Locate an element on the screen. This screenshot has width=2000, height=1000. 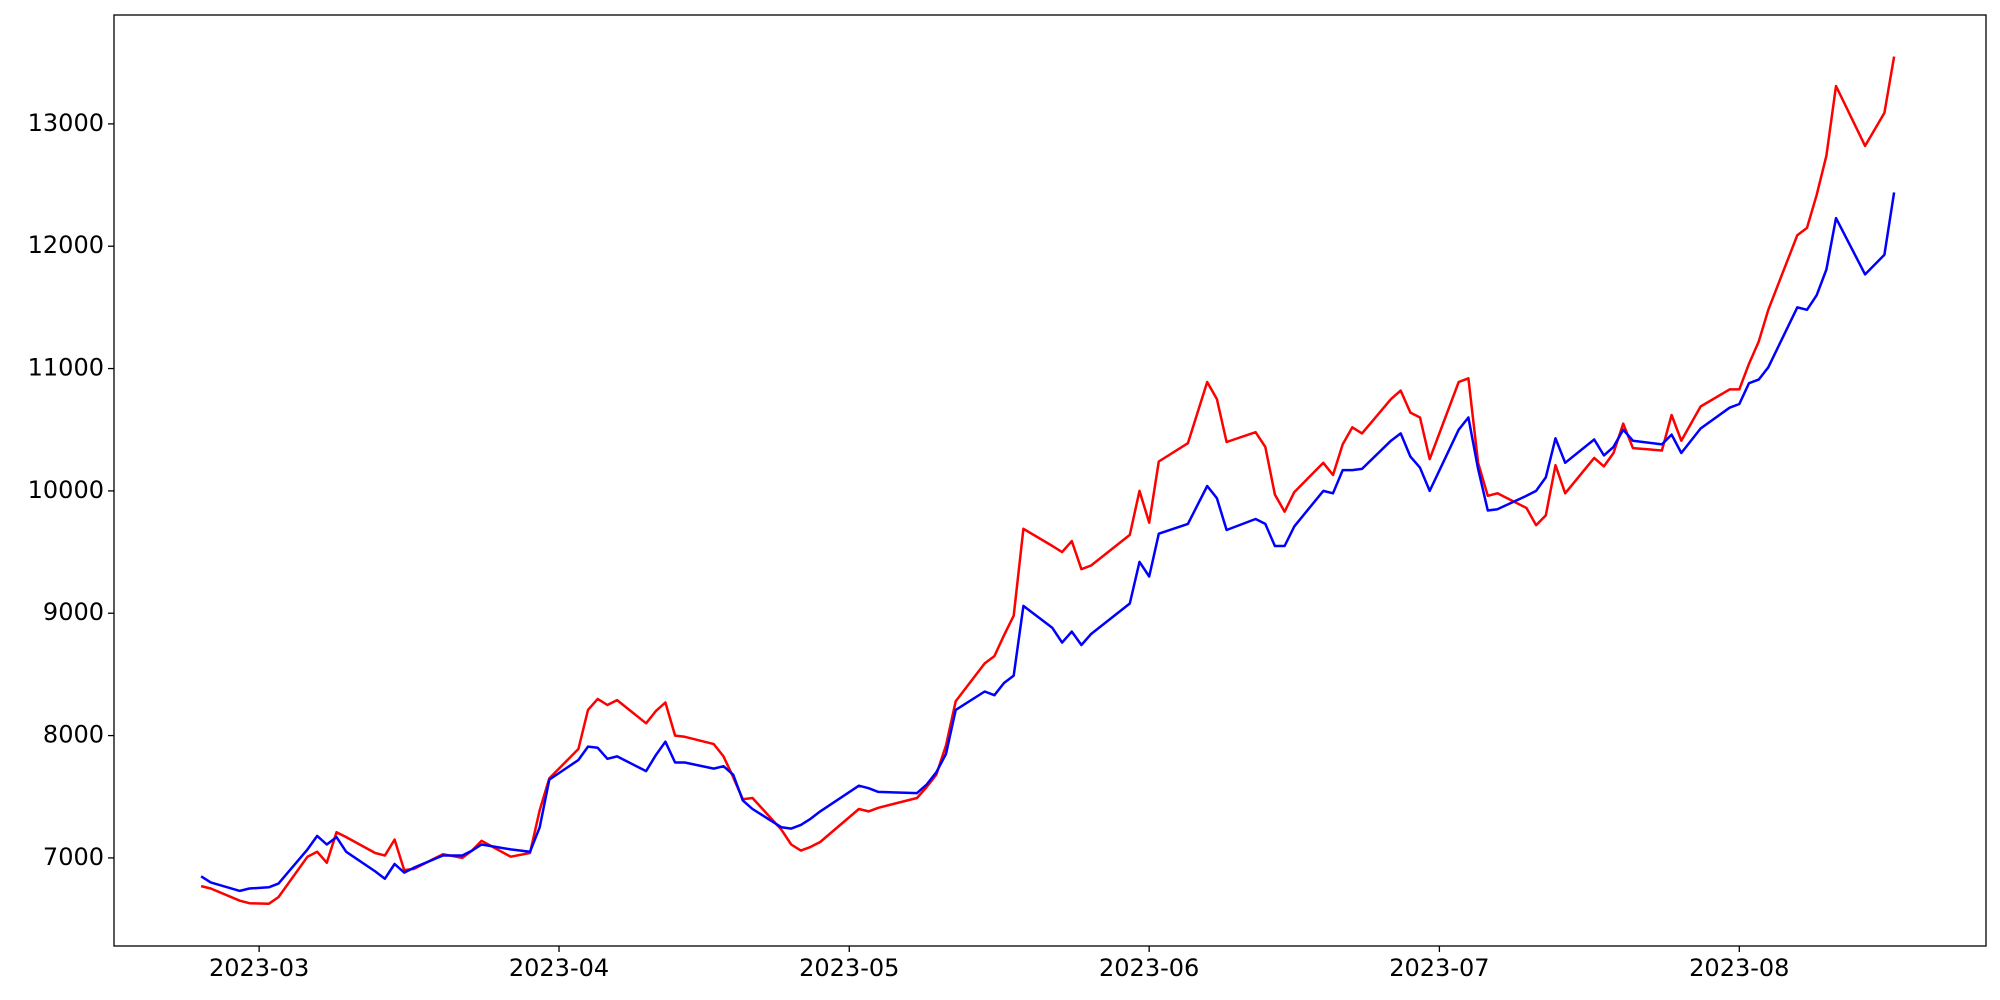
y-tick-label: 11000 is located at coordinates (66, 368).